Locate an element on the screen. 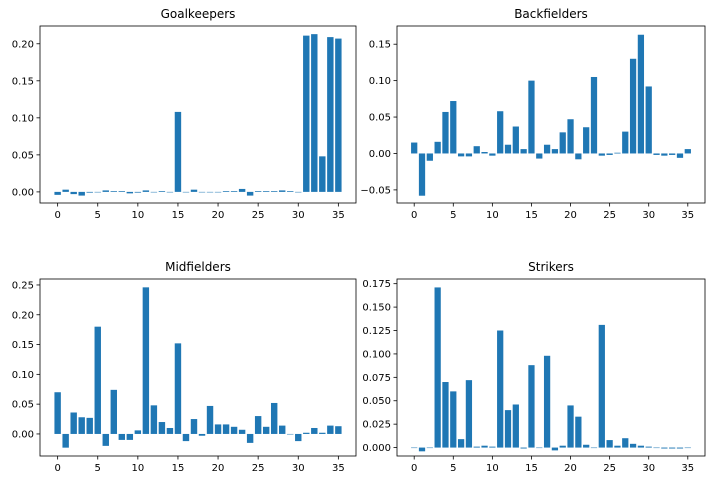 The height and width of the screenshot is (482, 713). x-tick-label: 15 is located at coordinates (531, 468).